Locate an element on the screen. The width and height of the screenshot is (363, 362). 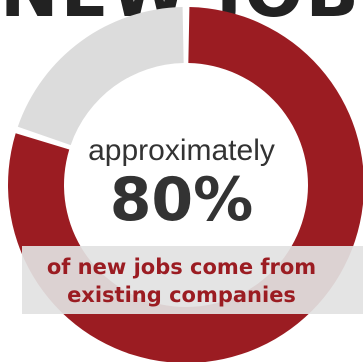
caption-line-2: existing companies is located at coordinates (181, 295).